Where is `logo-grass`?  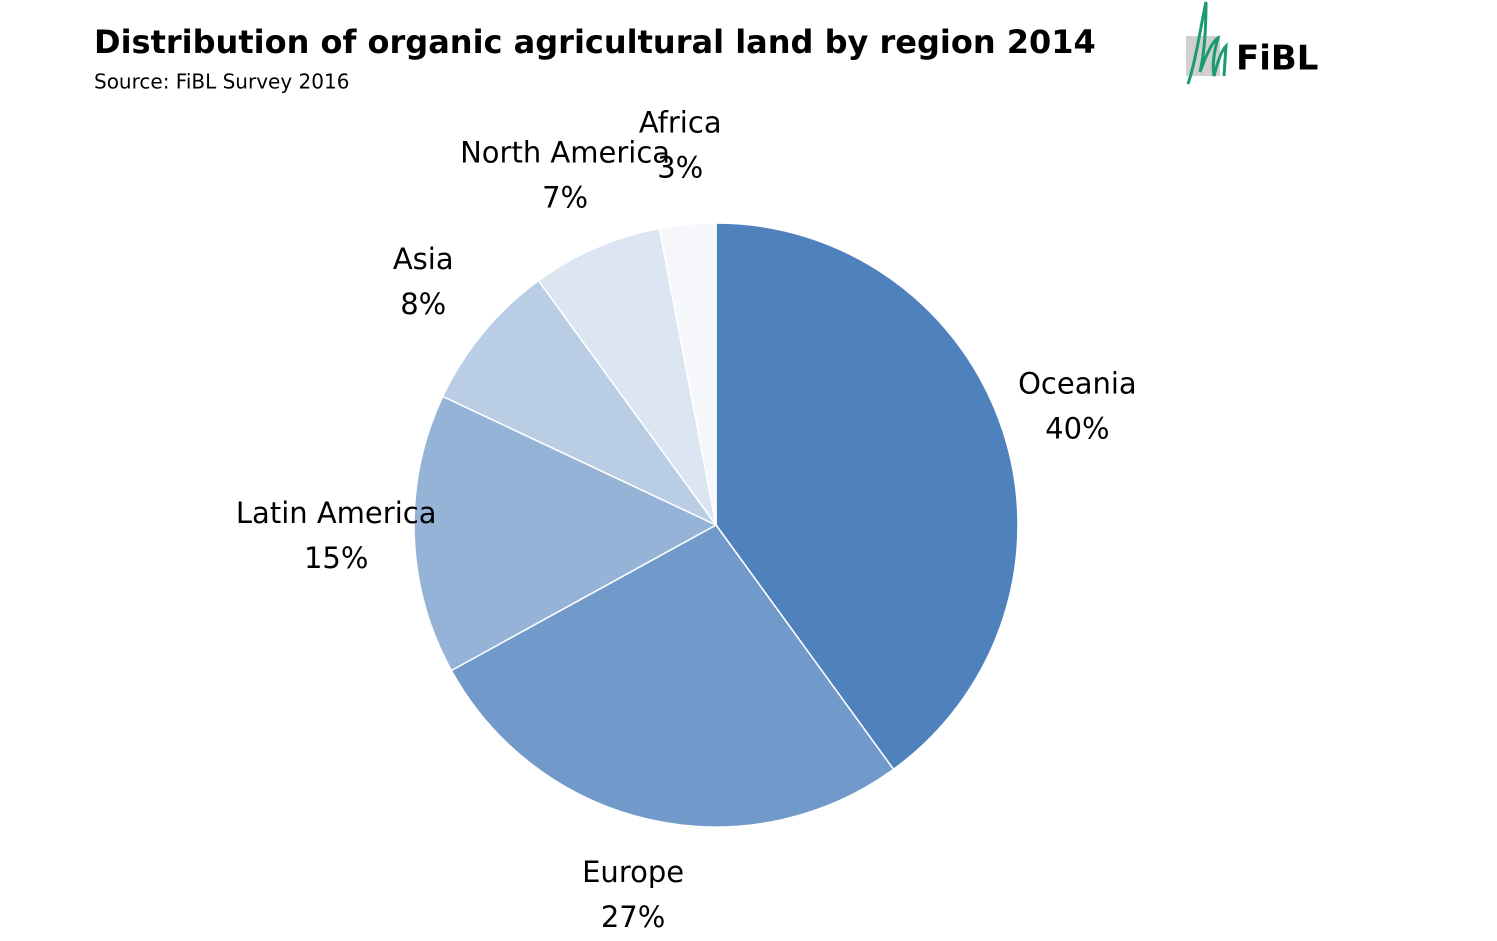 logo-grass is located at coordinates (1207, 43).